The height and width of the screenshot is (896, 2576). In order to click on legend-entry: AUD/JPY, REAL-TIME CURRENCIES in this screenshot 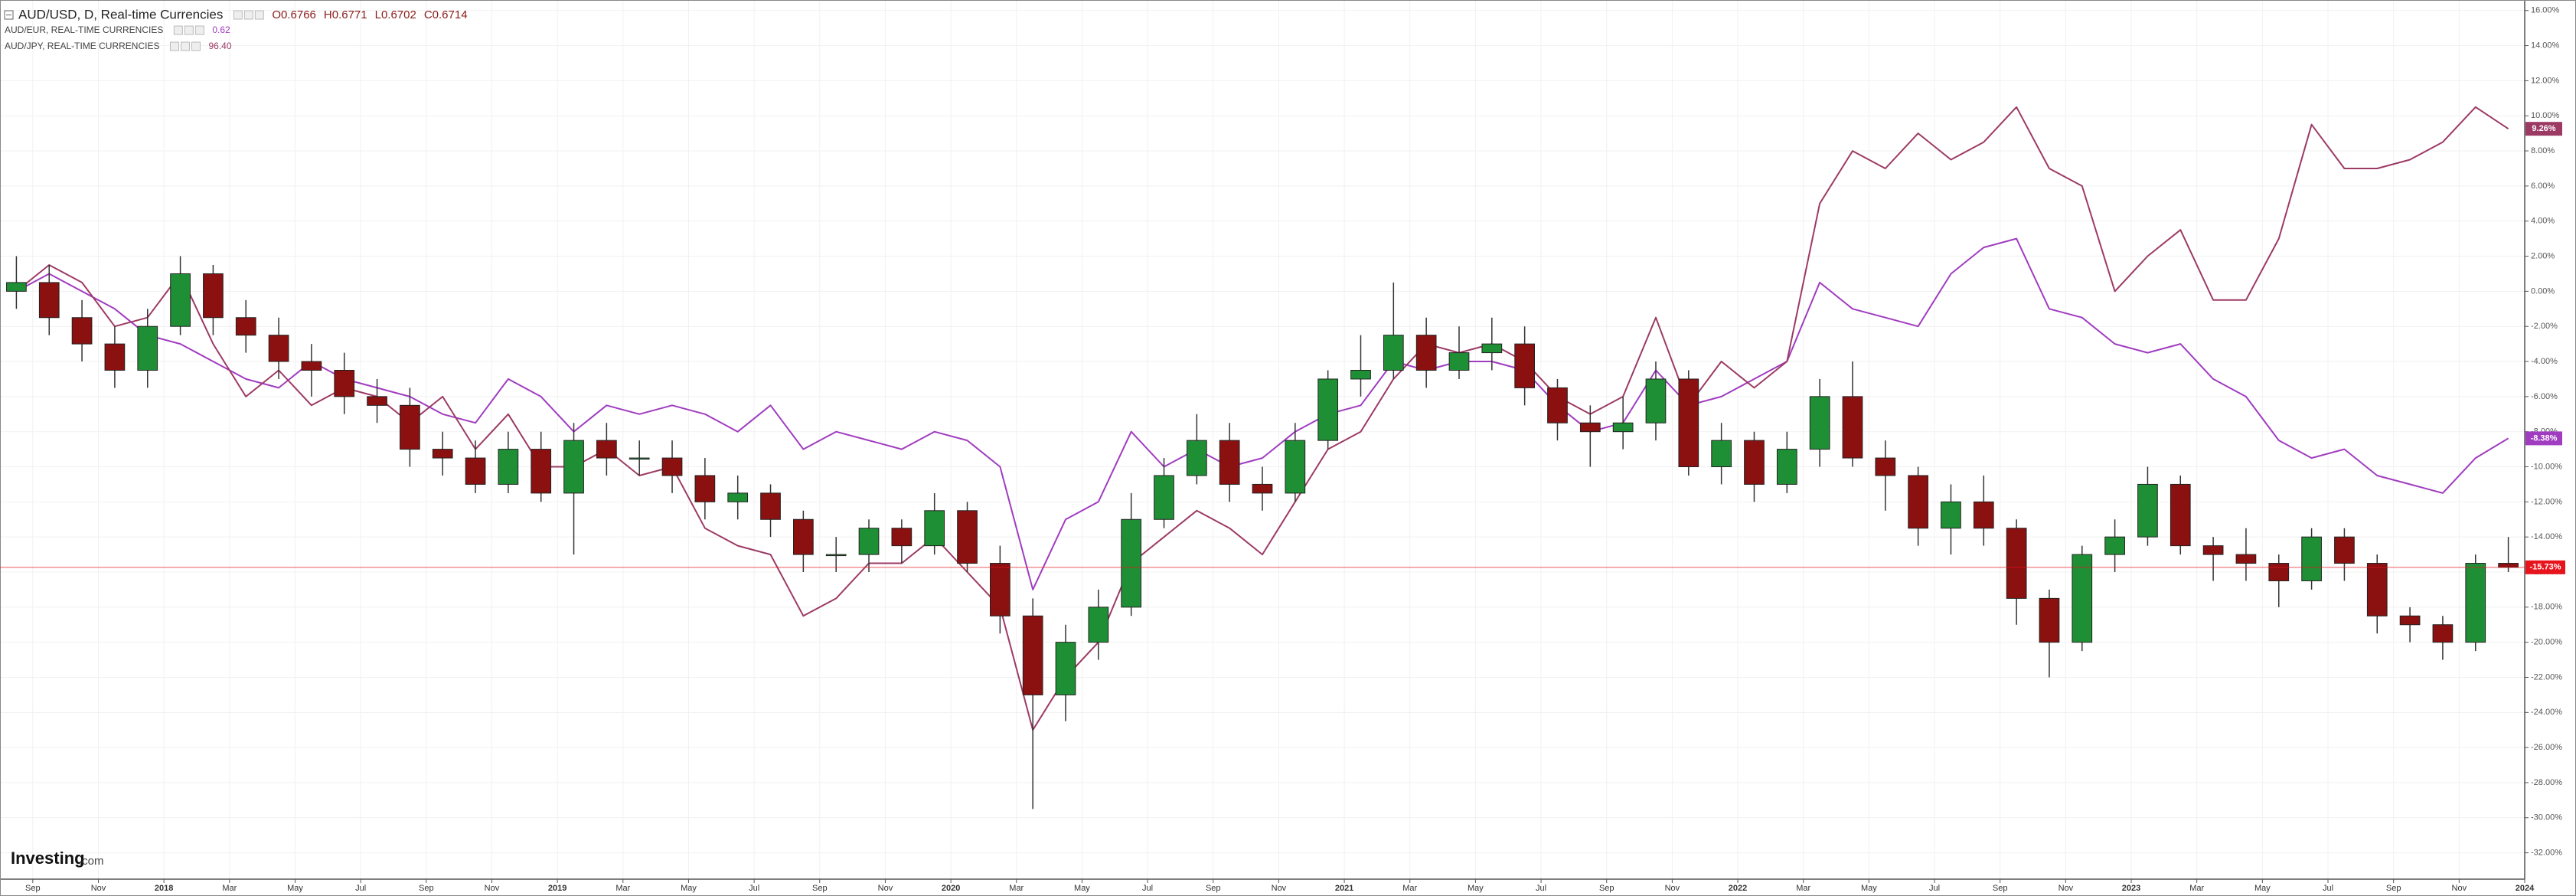, I will do `click(82, 46)`.